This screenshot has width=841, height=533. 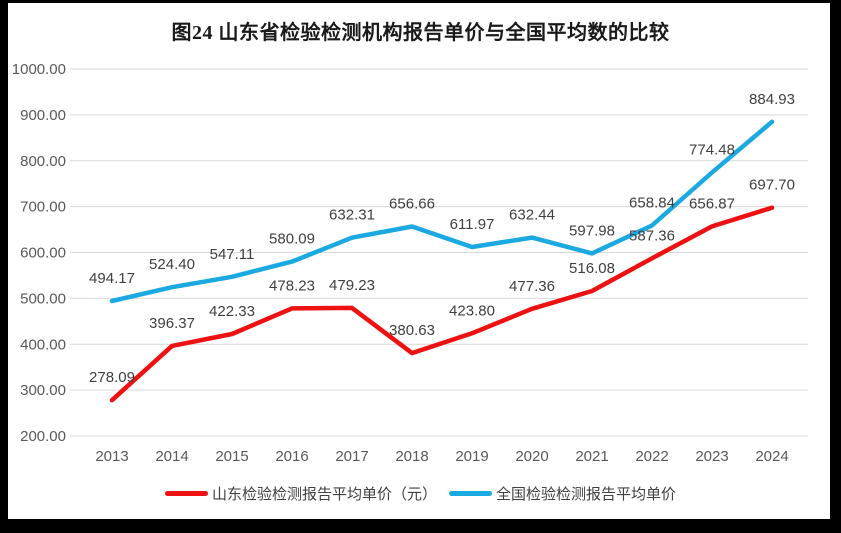 What do you see at coordinates (39, 69) in the screenshot?
I see `y-axis-tick-label: 1000.00` at bounding box center [39, 69].